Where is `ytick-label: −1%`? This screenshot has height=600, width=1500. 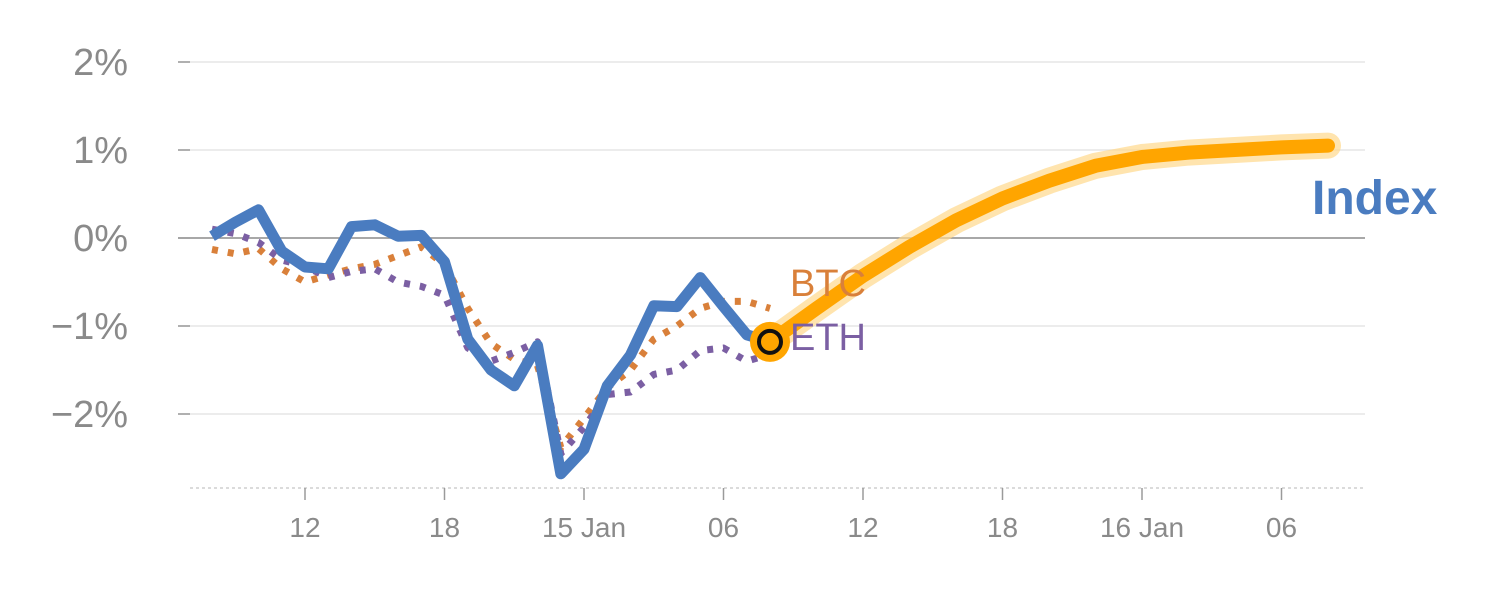 ytick-label: −1% is located at coordinates (89, 327).